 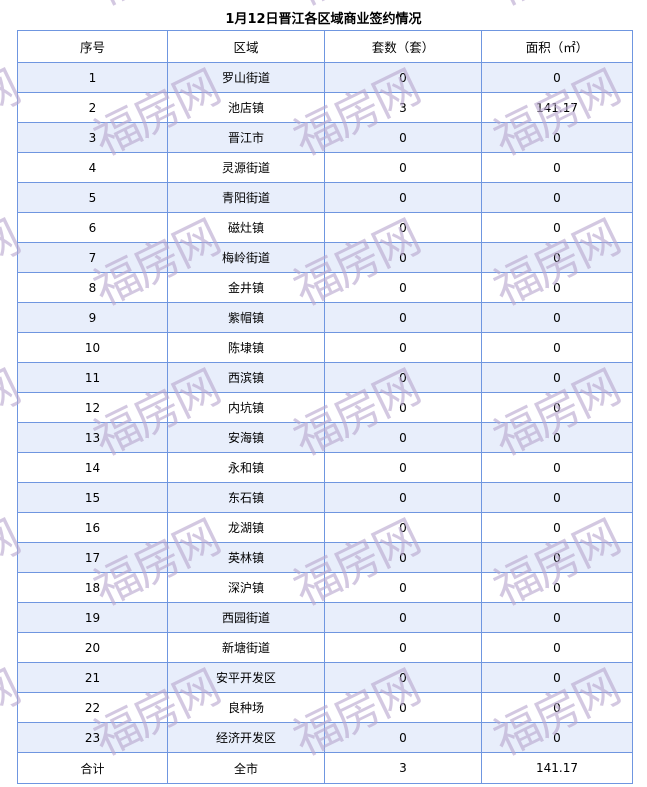 I want to click on table-row: 22 良种场 0 0, so click(x=325, y=707).